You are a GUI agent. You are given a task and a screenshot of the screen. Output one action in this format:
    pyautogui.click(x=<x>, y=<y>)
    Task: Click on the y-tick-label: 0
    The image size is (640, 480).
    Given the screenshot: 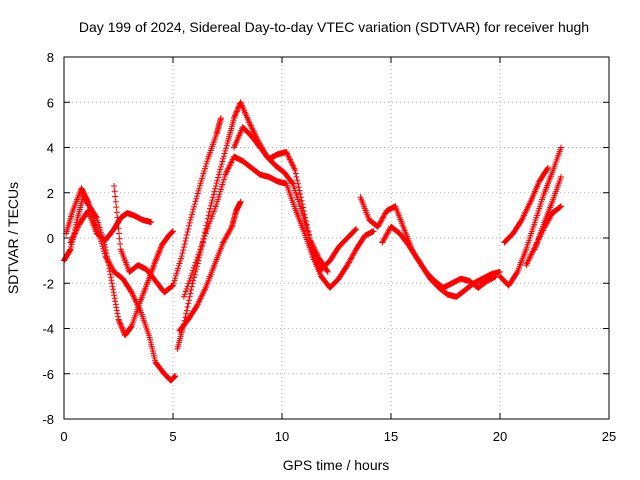 What is the action you would take?
    pyautogui.click(x=50, y=238)
    